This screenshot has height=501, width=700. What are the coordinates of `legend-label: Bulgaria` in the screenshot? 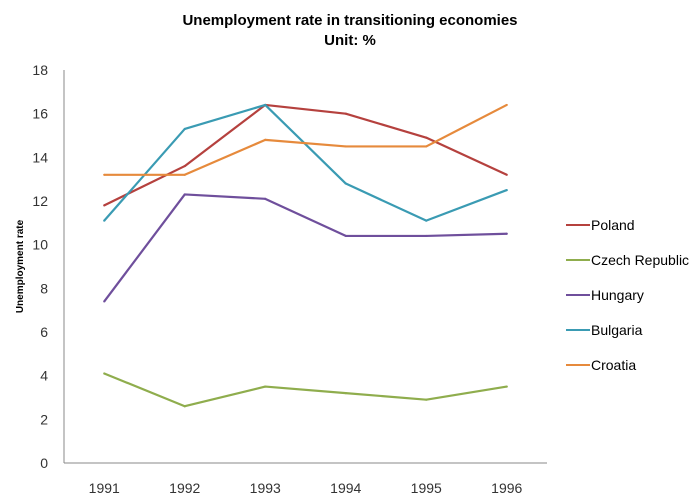 It's located at (617, 330).